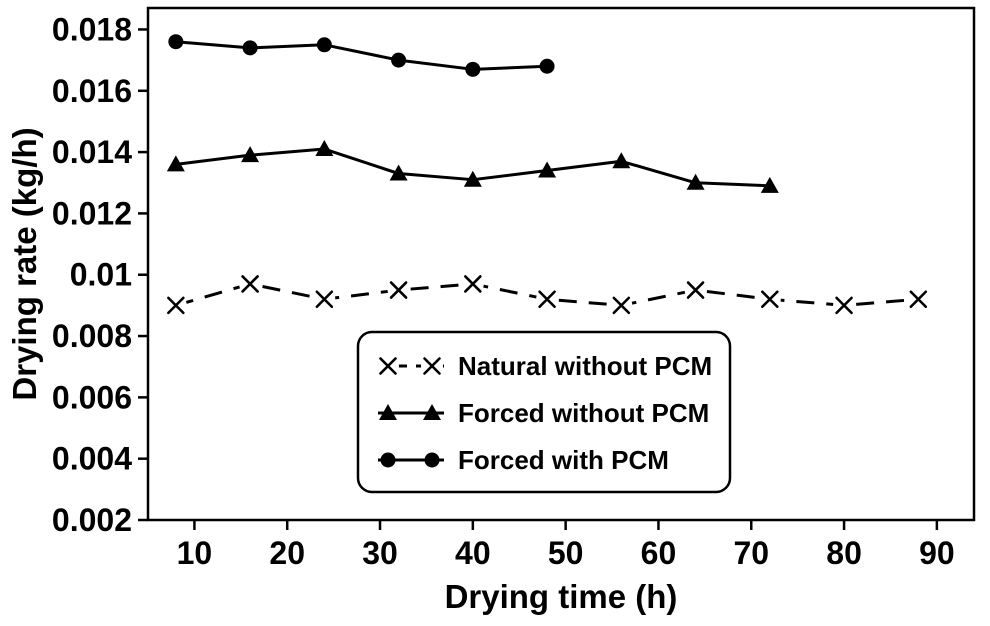 The width and height of the screenshot is (990, 626). I want to click on x-axis-tick-label: 30, so click(380, 553).